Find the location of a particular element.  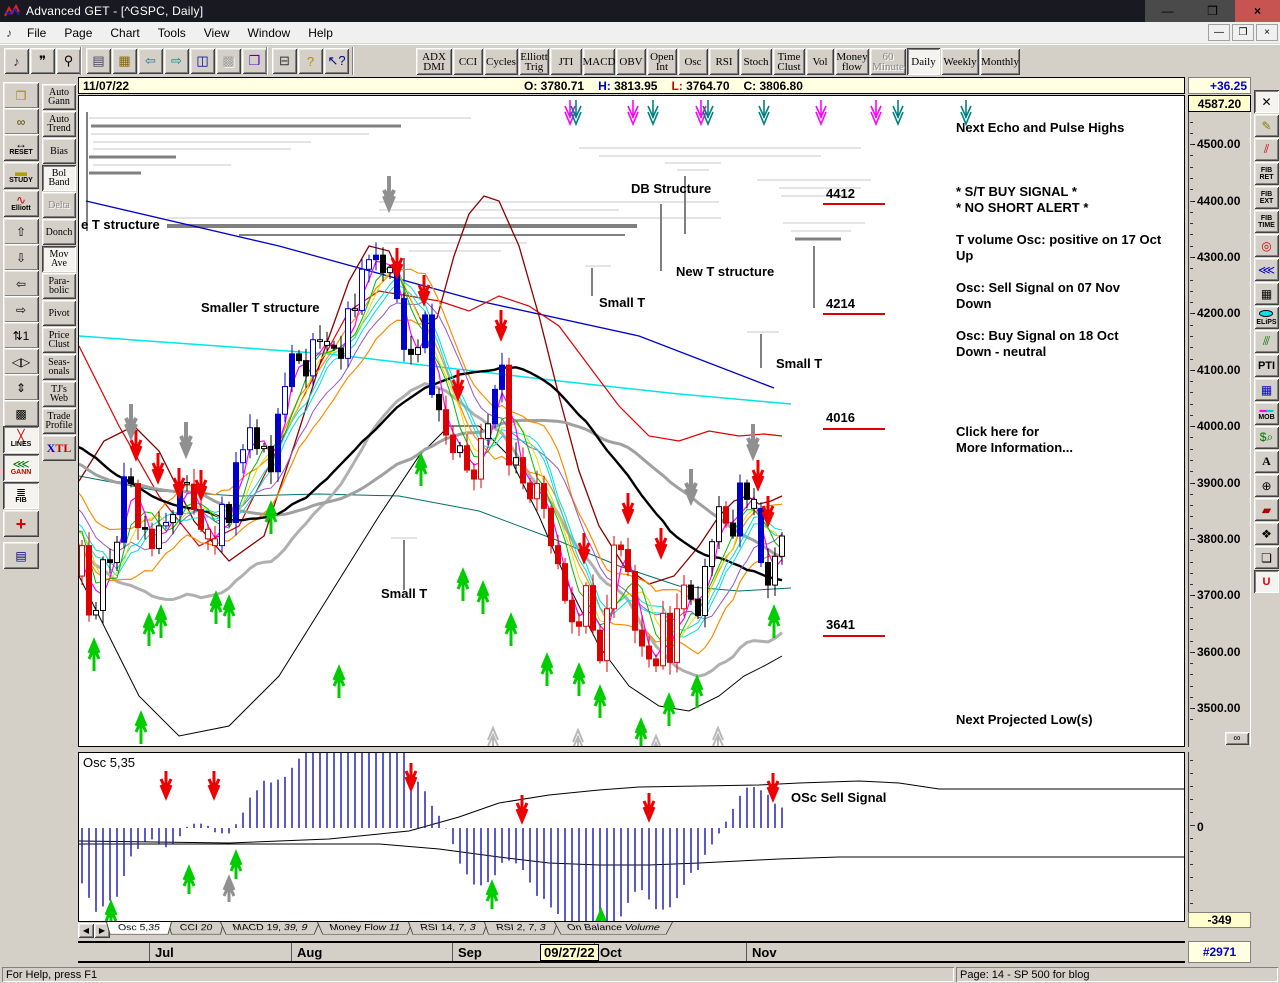

bol-band-button: Bol Band is located at coordinates (59, 178).